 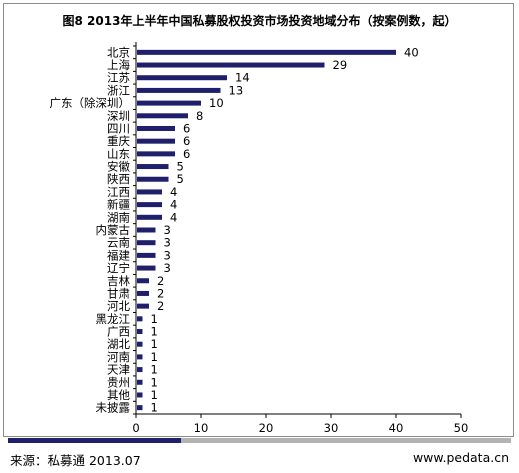 I want to click on category-label: 江苏, so click(x=118, y=78).